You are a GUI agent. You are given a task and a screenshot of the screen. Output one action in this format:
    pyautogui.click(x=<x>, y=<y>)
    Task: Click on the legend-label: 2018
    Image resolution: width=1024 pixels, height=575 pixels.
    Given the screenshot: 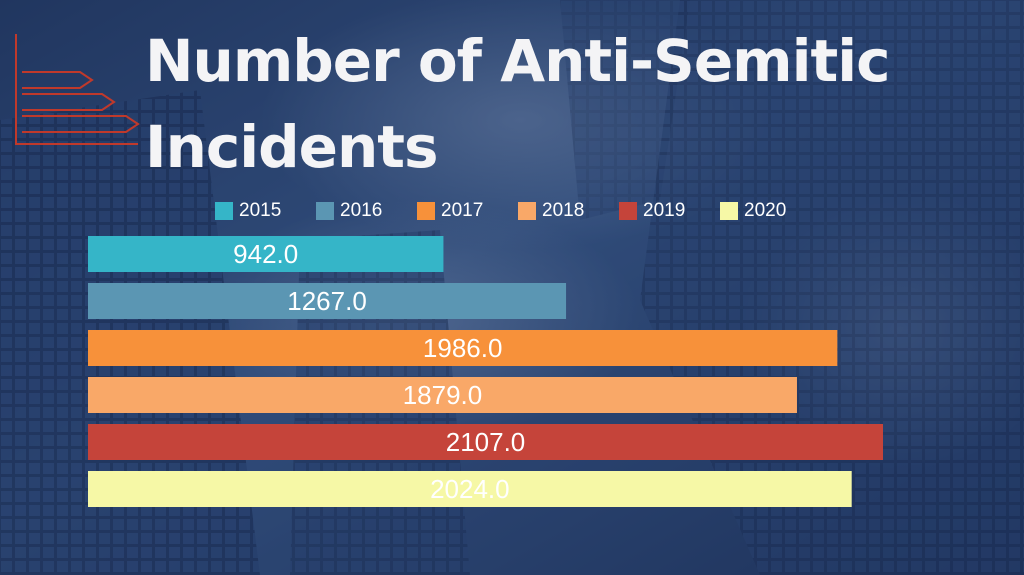 What is the action you would take?
    pyautogui.click(x=563, y=210)
    